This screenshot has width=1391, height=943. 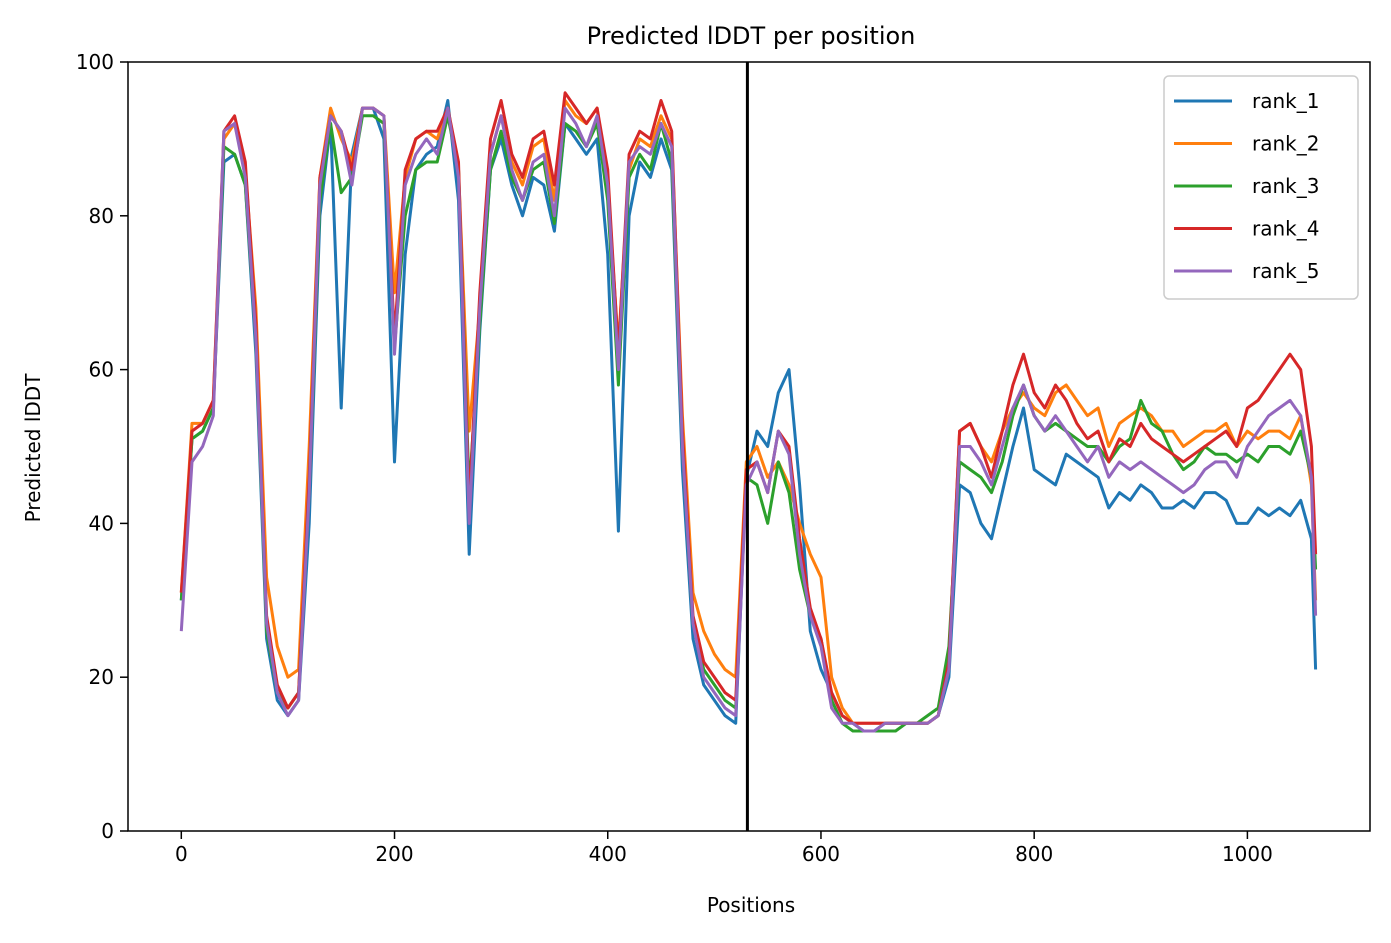 I want to click on legend: rank_1 rank_2 rank_3 rank_4 rank_5, so click(x=1261, y=187).